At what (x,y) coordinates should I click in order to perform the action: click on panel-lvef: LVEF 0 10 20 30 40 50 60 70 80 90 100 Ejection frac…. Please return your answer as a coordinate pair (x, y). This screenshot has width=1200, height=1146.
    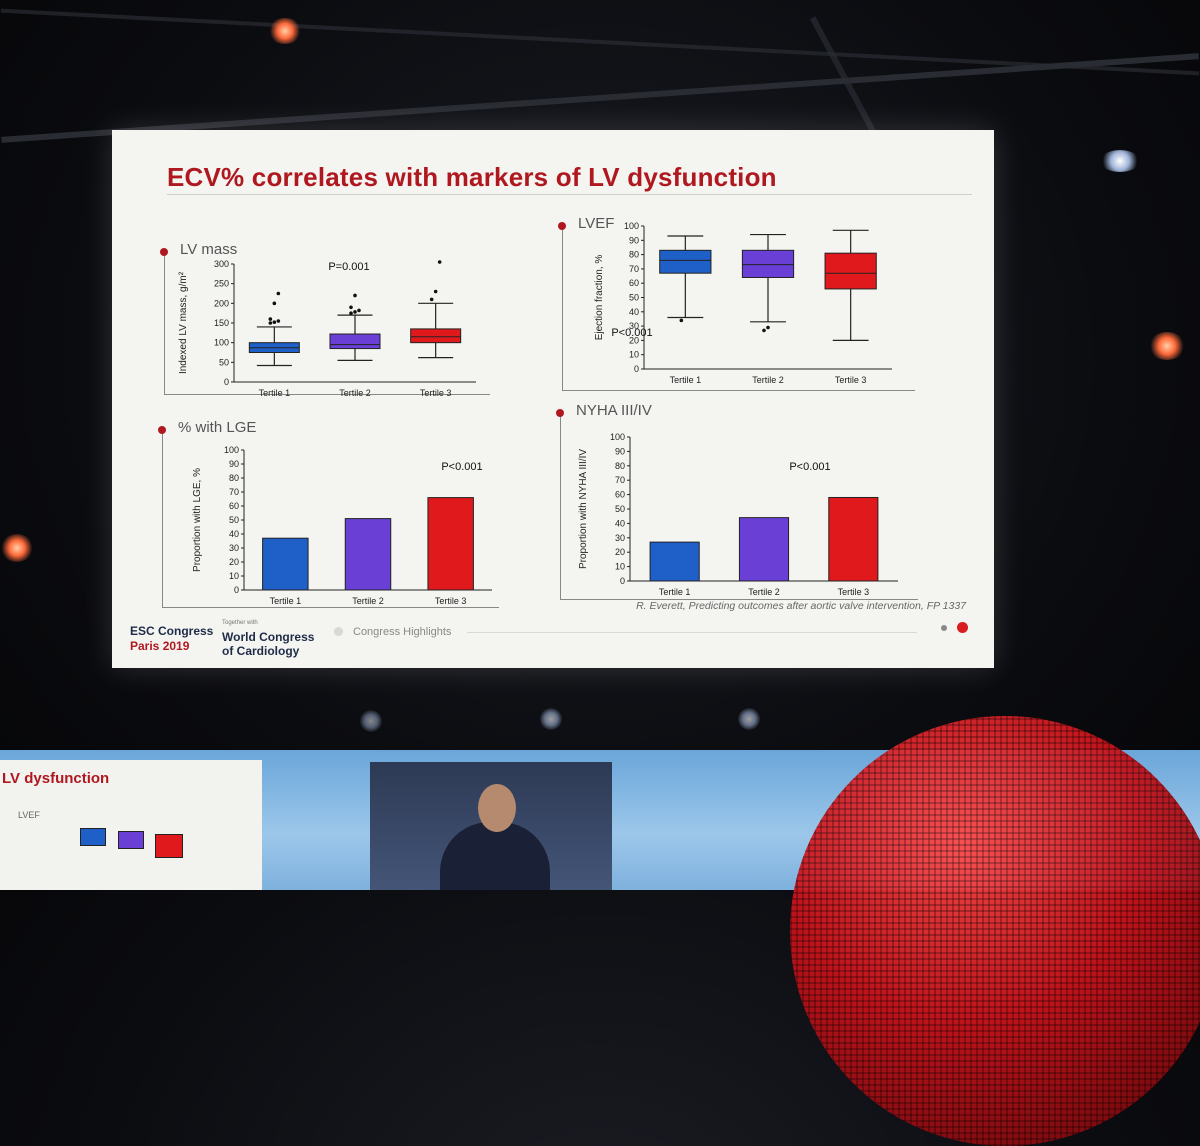
    Looking at the image, I should click on (737, 303).